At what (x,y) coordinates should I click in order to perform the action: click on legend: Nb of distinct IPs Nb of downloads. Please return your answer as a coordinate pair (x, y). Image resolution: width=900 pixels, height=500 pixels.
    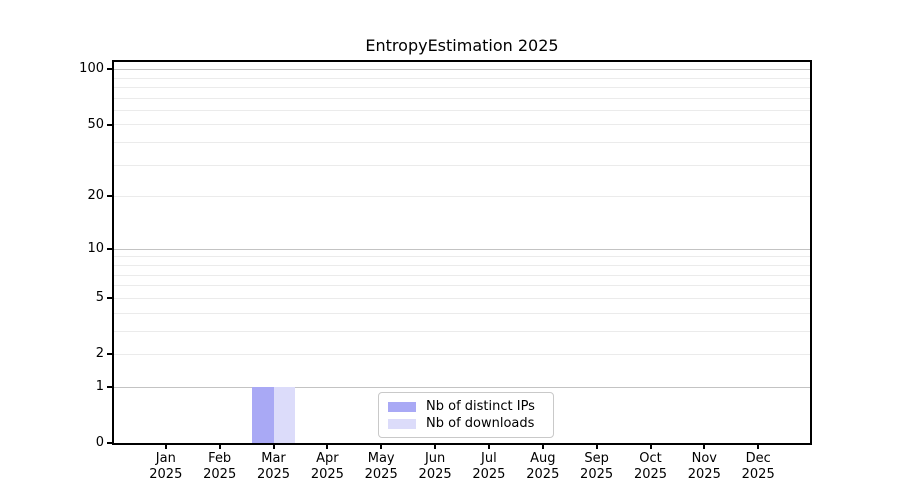
    Looking at the image, I should click on (466, 415).